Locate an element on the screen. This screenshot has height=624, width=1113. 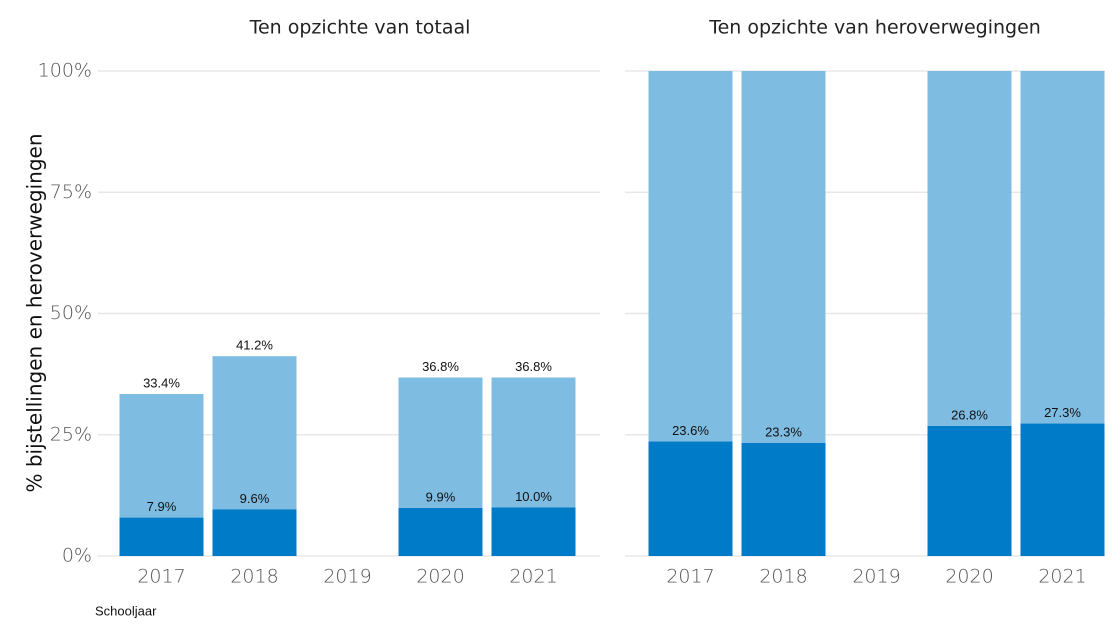
panel-title: Ten opzichte van heroverwegingen is located at coordinates (874, 28).